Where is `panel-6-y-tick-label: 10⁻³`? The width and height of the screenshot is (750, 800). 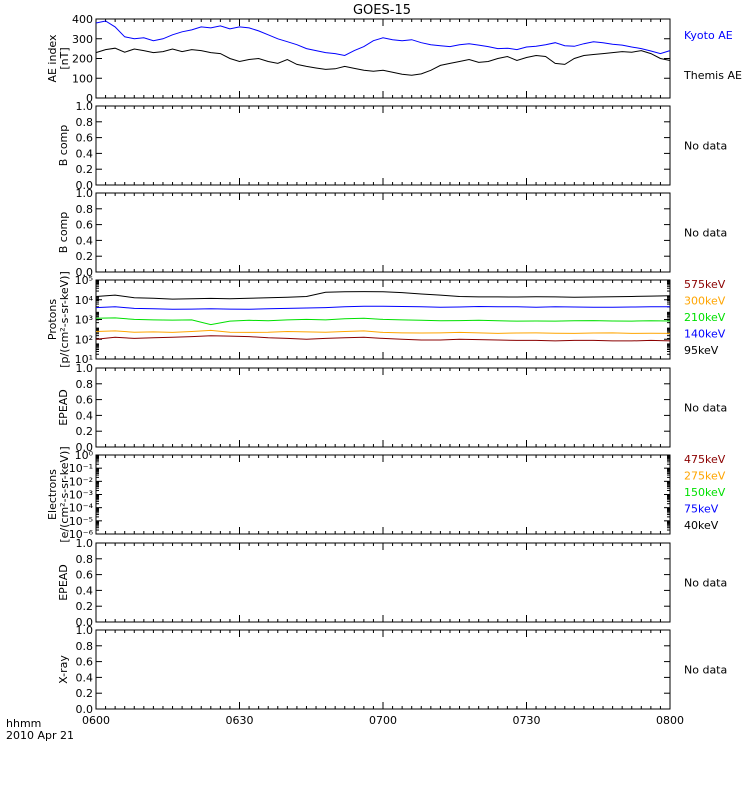 panel-6-y-tick-label: 10⁻³ is located at coordinates (81, 495).